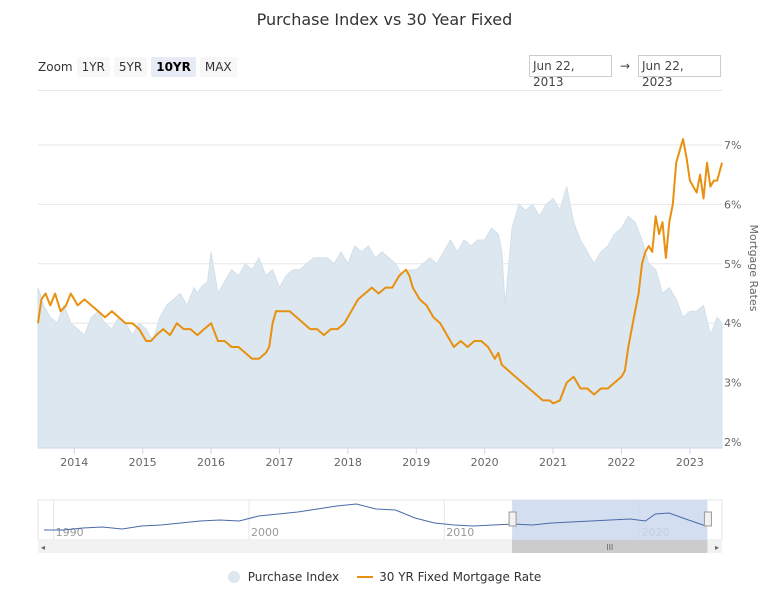 The height and width of the screenshot is (600, 769). I want to click on navigator-tick-label: 2010, so click(460, 532).